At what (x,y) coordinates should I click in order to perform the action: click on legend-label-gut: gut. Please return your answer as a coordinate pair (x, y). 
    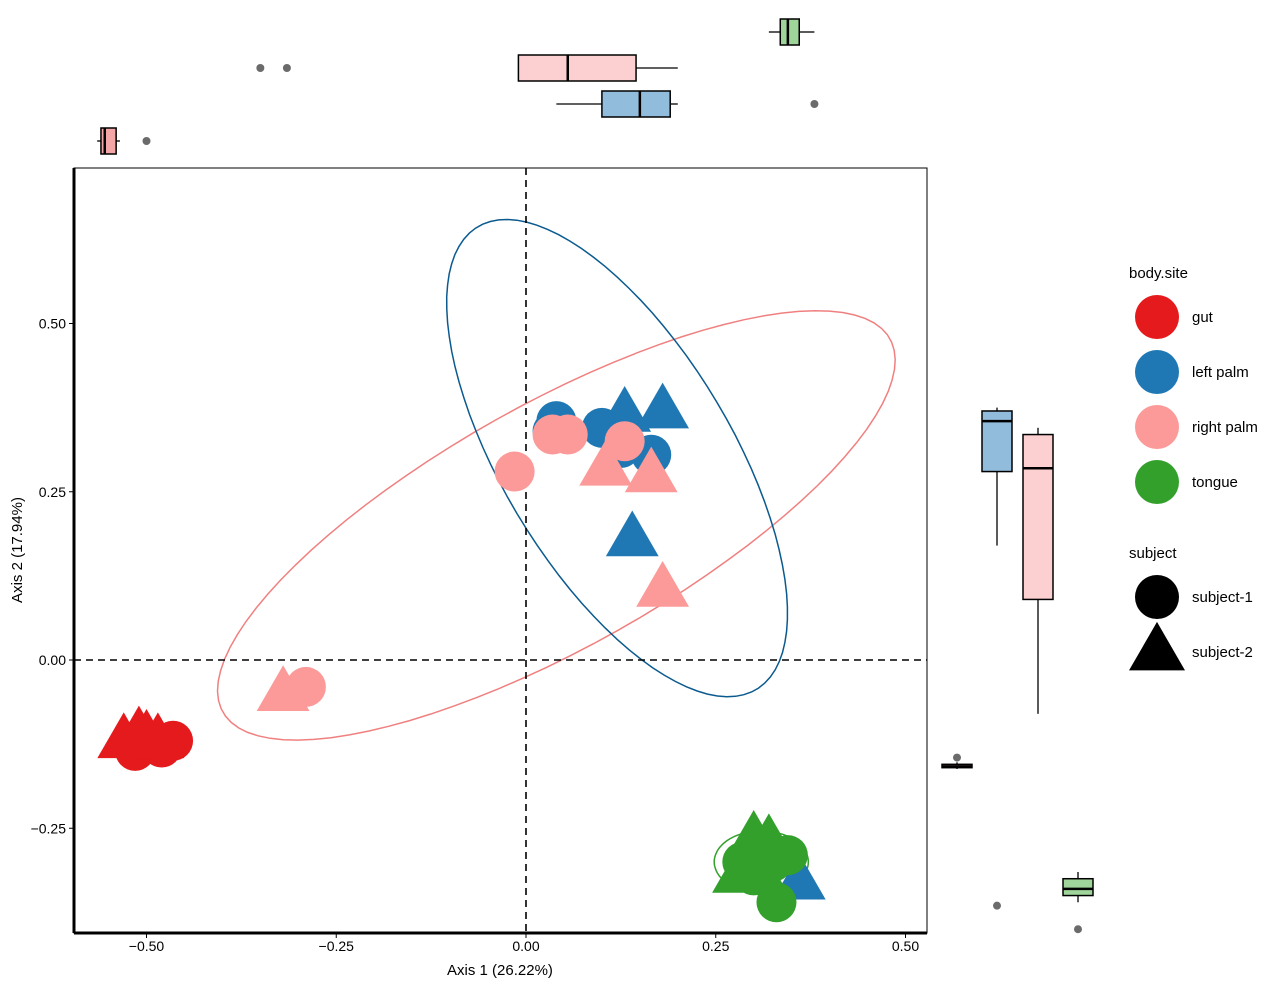
    Looking at the image, I should click on (1203, 317).